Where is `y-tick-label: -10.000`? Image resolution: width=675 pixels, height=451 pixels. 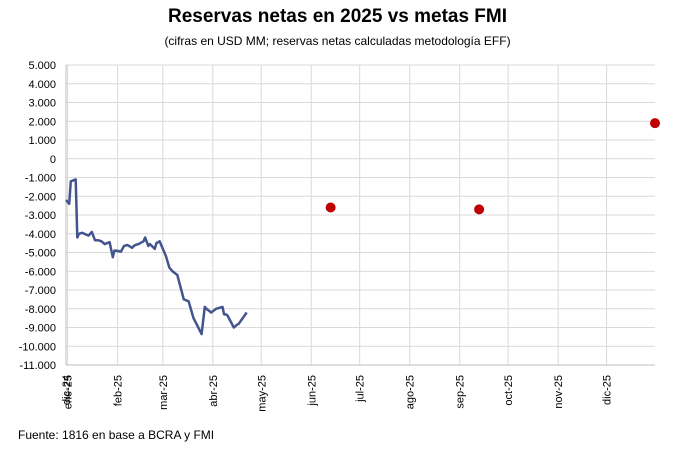
y-tick-label: -10.000 is located at coordinates (37, 347).